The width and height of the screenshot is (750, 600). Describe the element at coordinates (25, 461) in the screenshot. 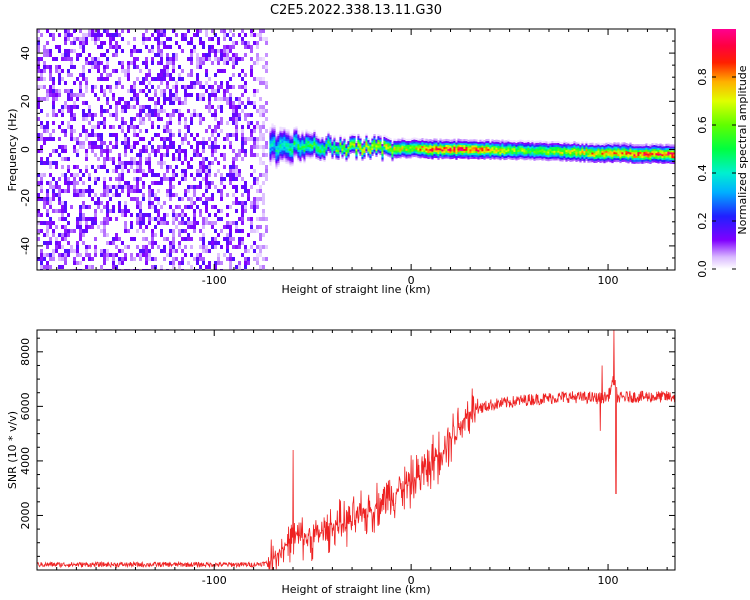

I see `y-tick-label: 4000` at that location.